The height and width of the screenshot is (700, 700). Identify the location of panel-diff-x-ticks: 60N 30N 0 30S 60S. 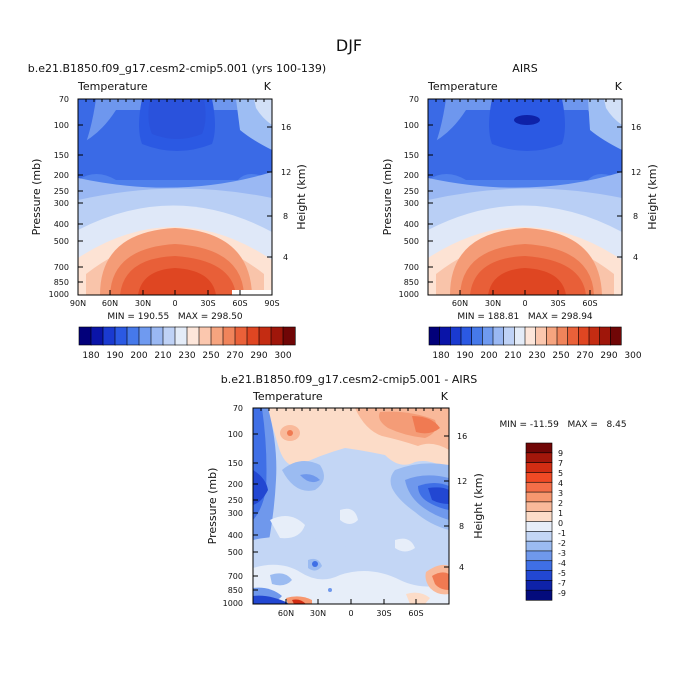
(351, 613).